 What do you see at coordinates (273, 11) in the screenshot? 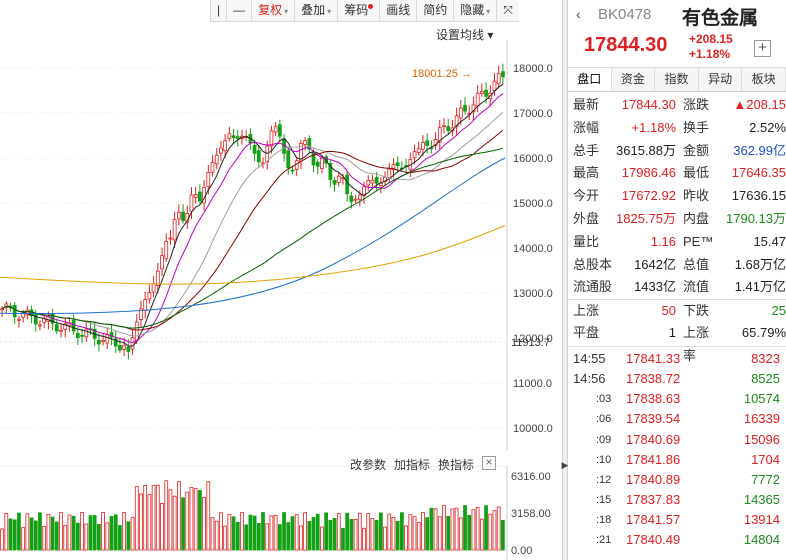
I see `toolbar-adjust-button: 复权 ▾` at bounding box center [273, 11].